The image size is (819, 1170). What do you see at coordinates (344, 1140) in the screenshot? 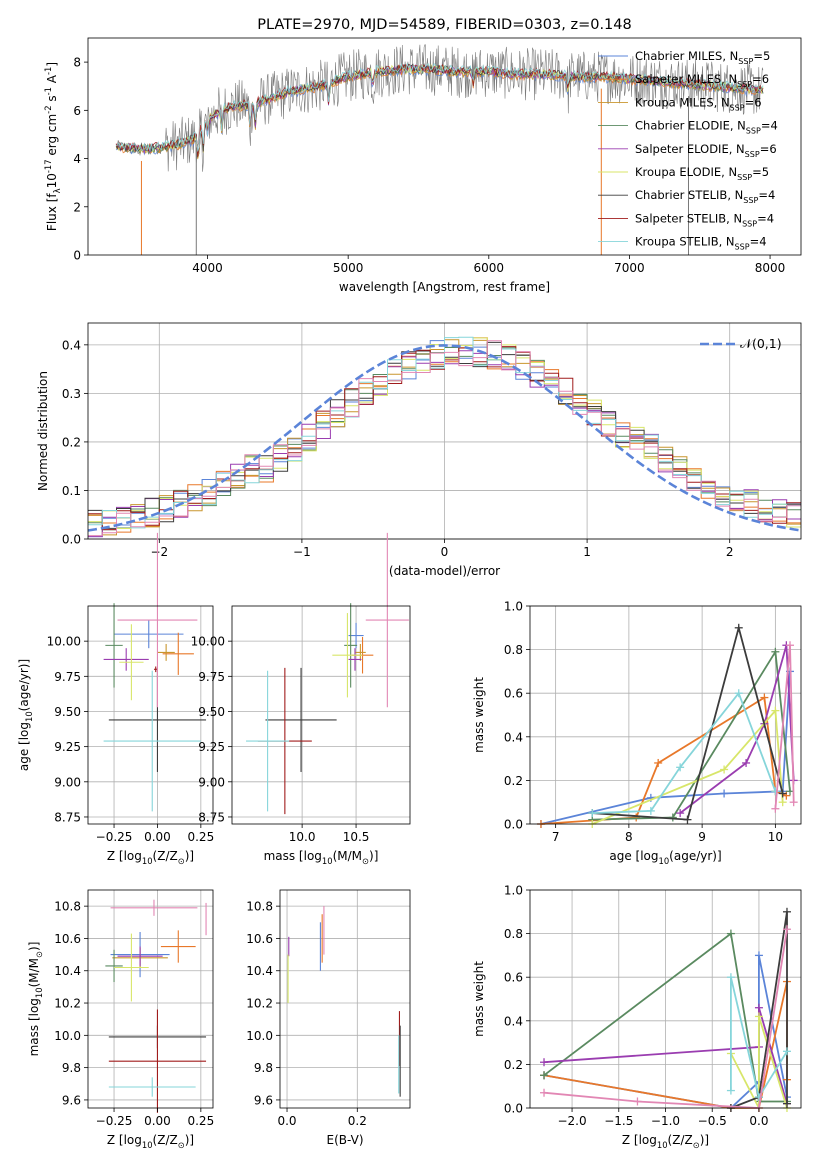
I see `x-axis-label: E(B-V)` at bounding box center [344, 1140].